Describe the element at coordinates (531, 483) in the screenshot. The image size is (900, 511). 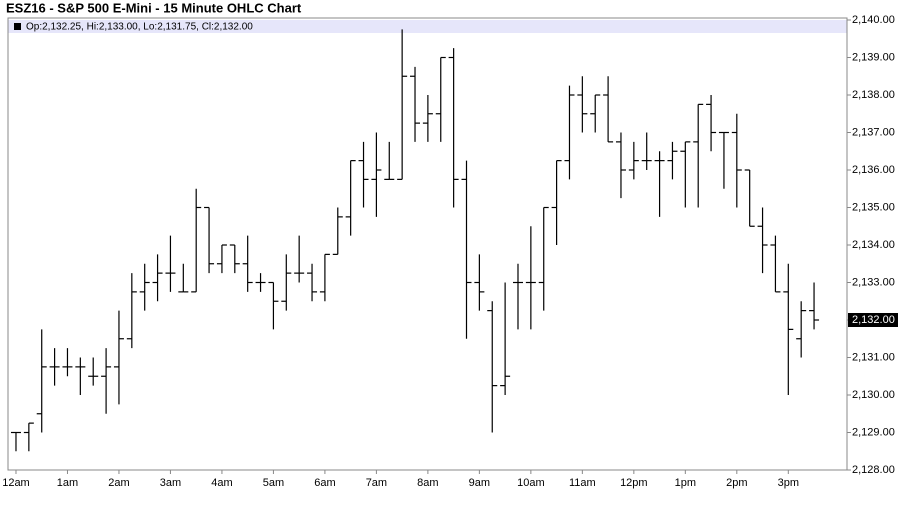
I see `x-tick-label: 10am` at that location.